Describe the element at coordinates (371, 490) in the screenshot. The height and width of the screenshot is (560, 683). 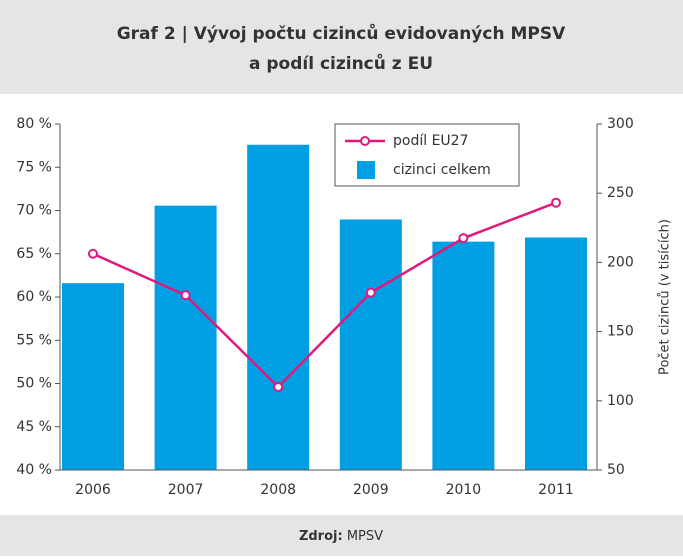
I see `x-tick-label: 2009` at that location.